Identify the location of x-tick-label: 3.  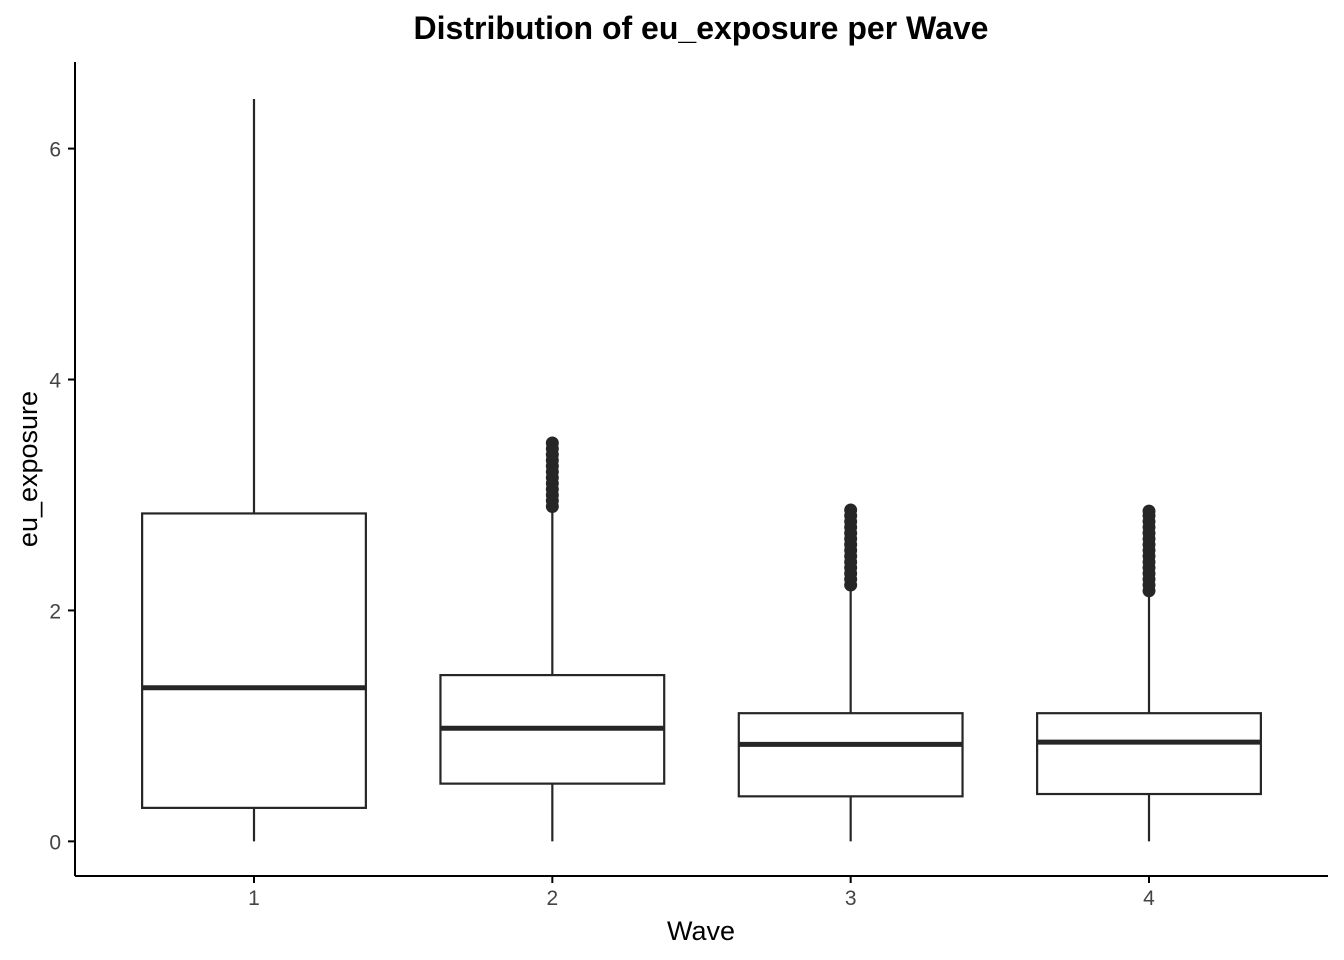
(851, 898).